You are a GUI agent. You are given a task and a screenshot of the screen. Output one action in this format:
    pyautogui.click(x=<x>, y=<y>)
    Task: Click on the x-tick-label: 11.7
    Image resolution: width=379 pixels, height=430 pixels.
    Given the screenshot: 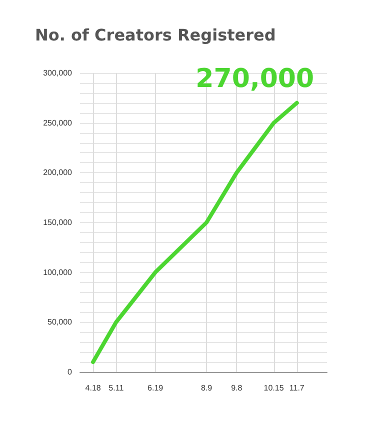 What is the action you would take?
    pyautogui.click(x=297, y=388)
    